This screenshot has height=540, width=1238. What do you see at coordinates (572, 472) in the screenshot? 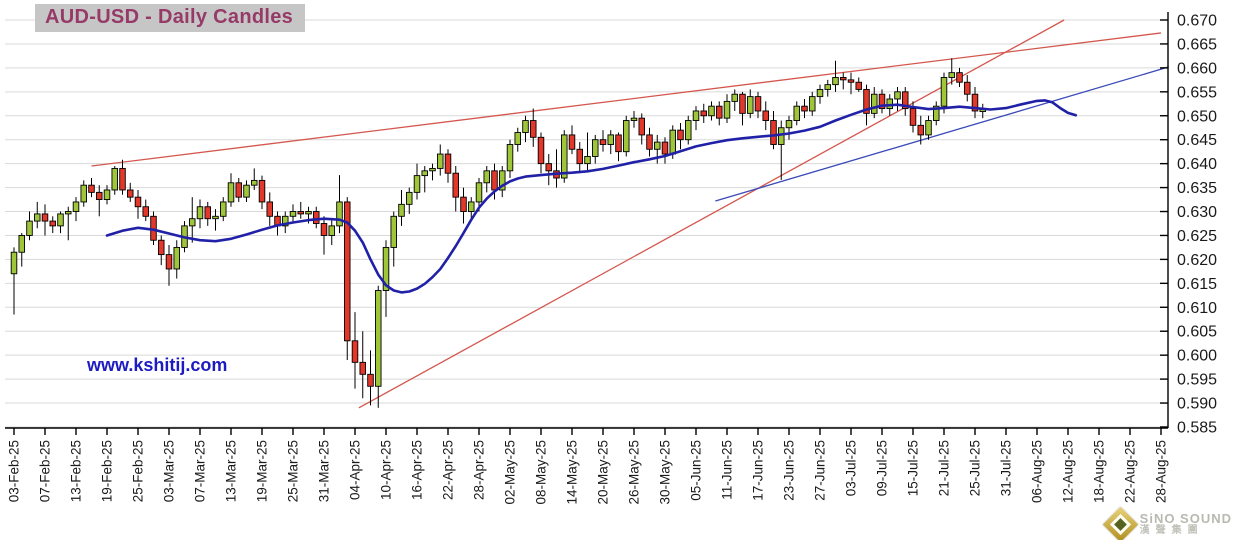
I see `x-tick-label: 14-May-25` at bounding box center [572, 472].